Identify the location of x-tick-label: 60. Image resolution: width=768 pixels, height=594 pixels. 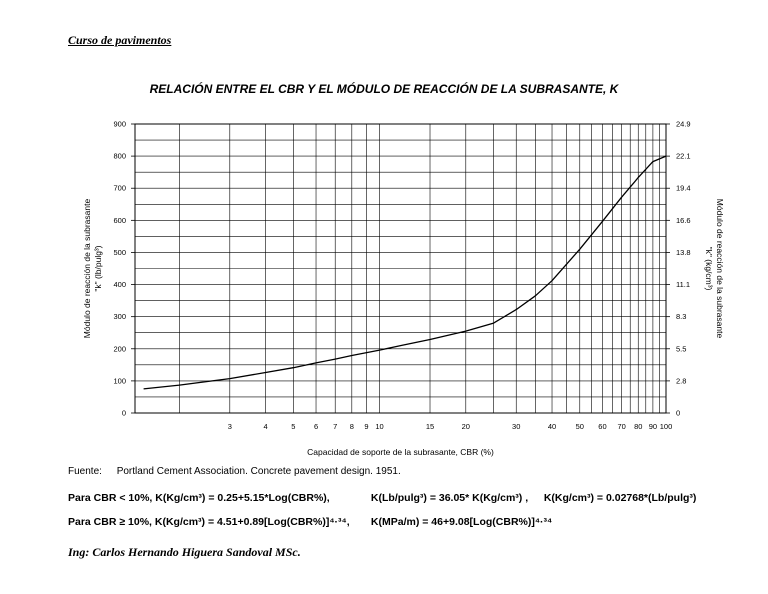
(602, 426).